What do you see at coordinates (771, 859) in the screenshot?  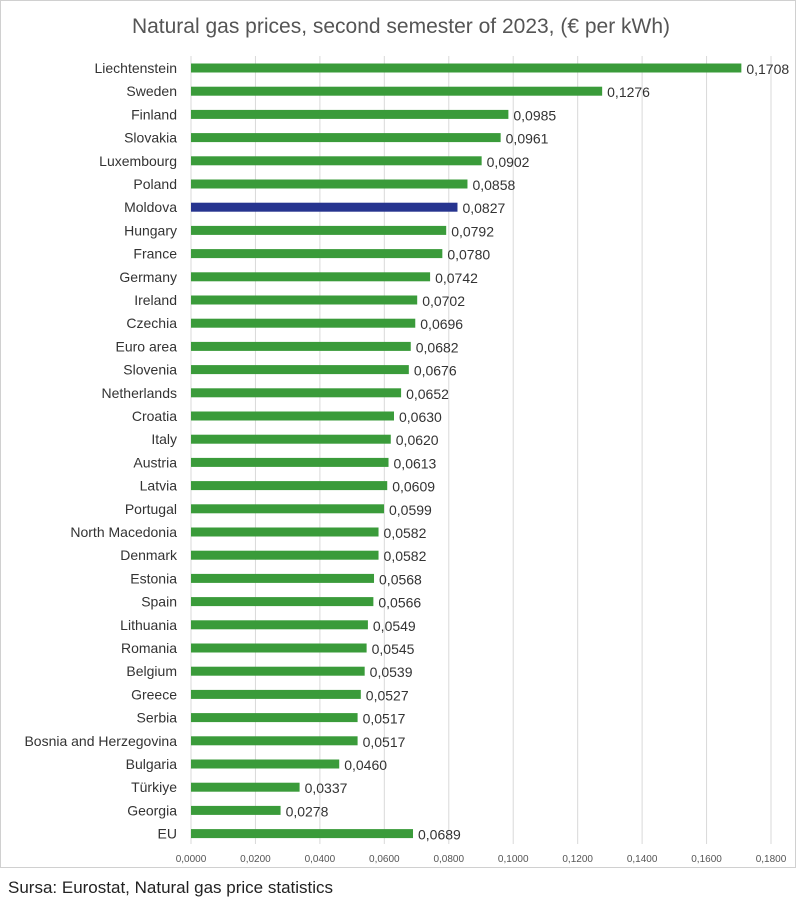 I see `x-tick-label: 0,1800` at bounding box center [771, 859].